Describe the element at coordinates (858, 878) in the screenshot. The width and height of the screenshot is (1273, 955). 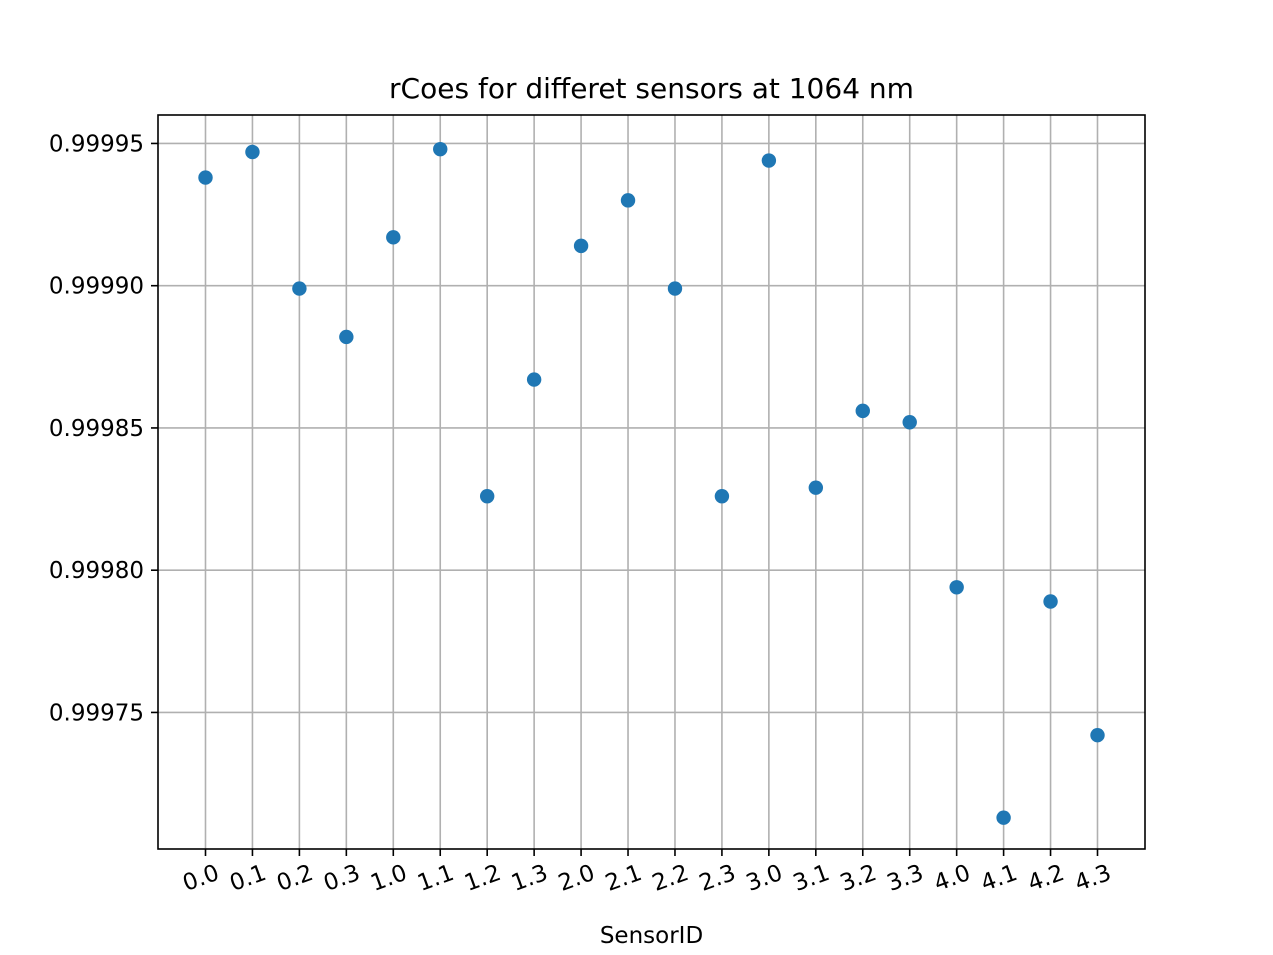
I see `x-tick-label: 3.2` at that location.